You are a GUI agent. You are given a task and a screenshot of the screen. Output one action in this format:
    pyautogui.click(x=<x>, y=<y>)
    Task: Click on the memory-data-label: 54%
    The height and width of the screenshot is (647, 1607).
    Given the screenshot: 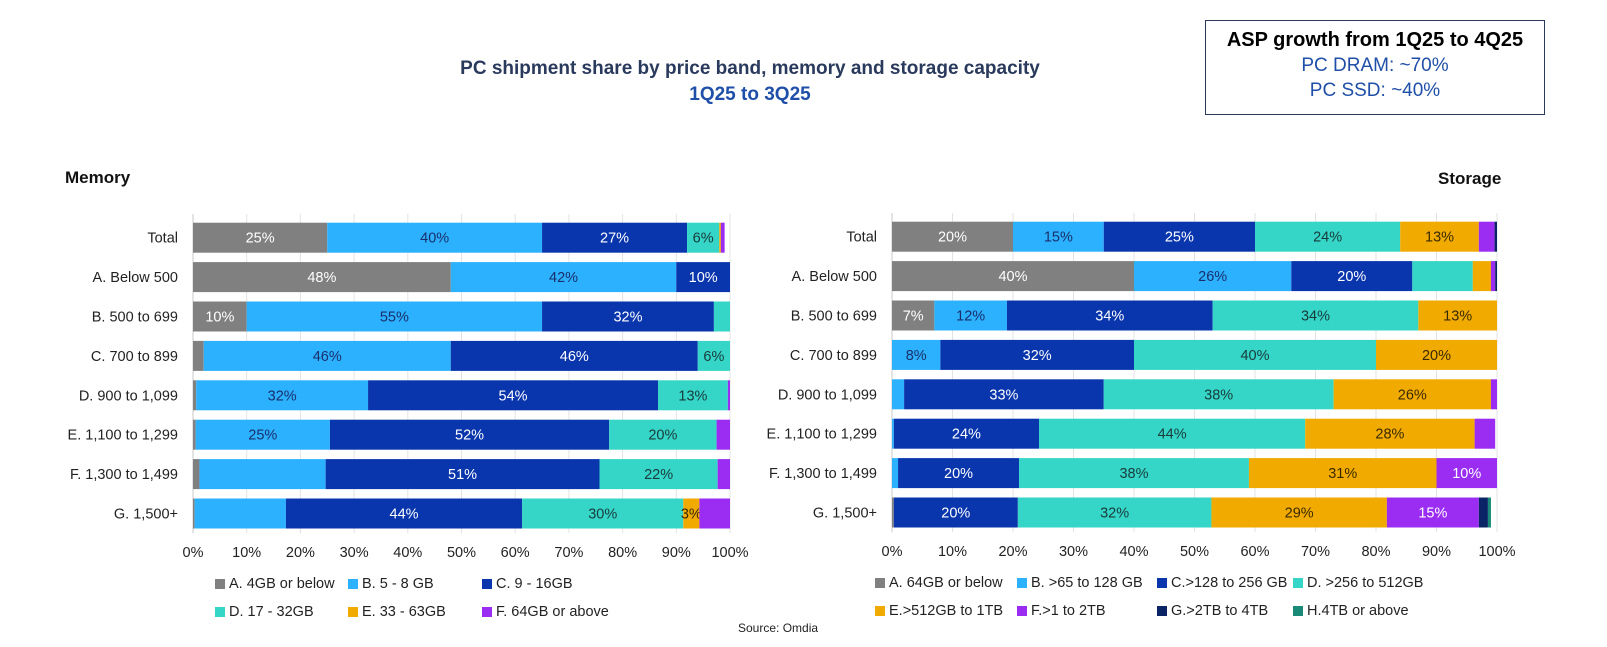 What is the action you would take?
    pyautogui.click(x=513, y=396)
    